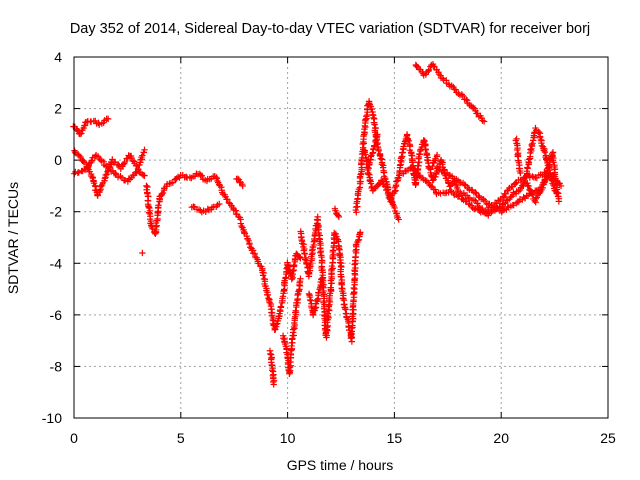 This screenshot has height=480, width=640. What do you see at coordinates (56, 366) in the screenshot?
I see `y-tick-label: -8` at bounding box center [56, 366].